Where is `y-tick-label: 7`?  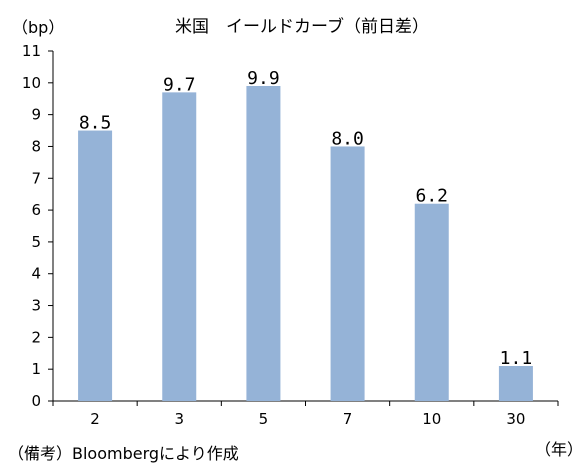 y-tick-label: 7 is located at coordinates (36, 178).